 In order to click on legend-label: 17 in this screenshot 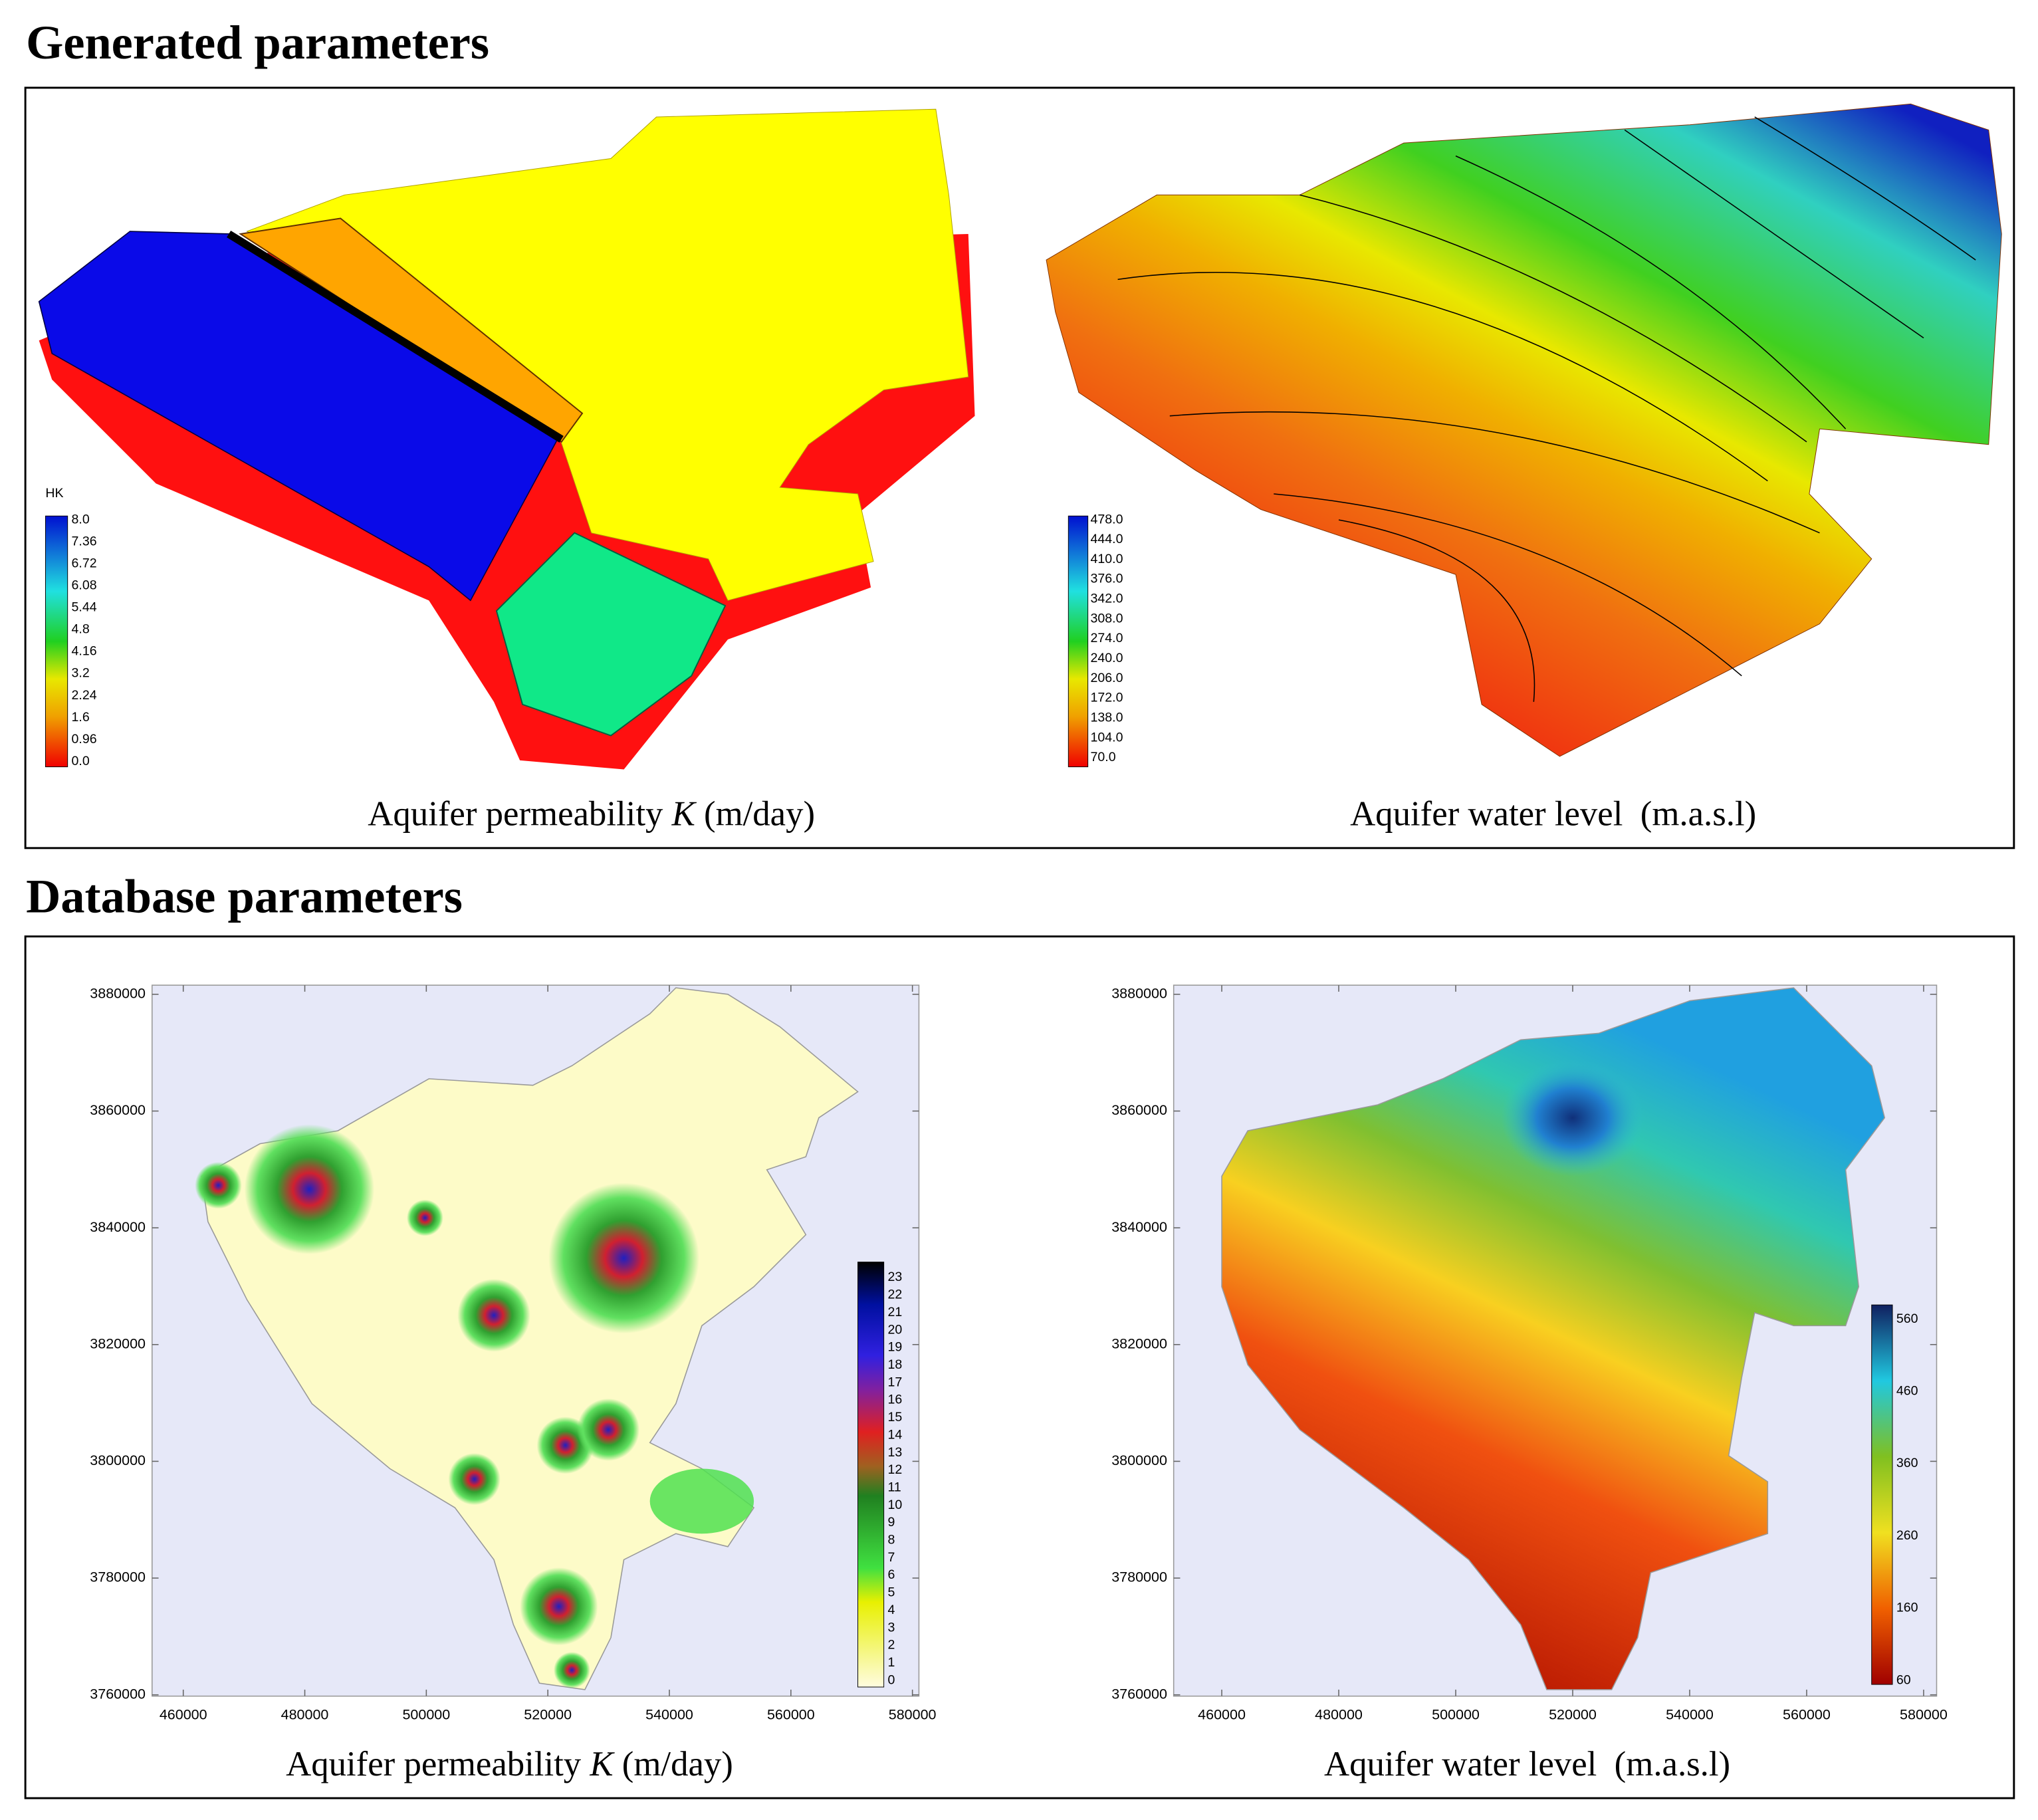, I will do `click(895, 1382)`.